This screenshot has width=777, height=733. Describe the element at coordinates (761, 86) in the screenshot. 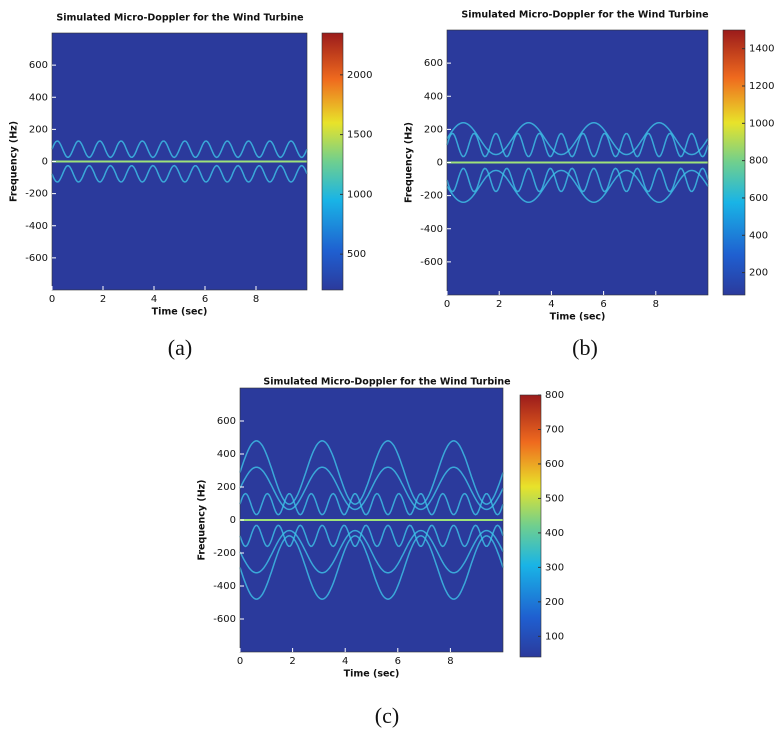

I see `colorbar-tick-label: 1200` at that location.